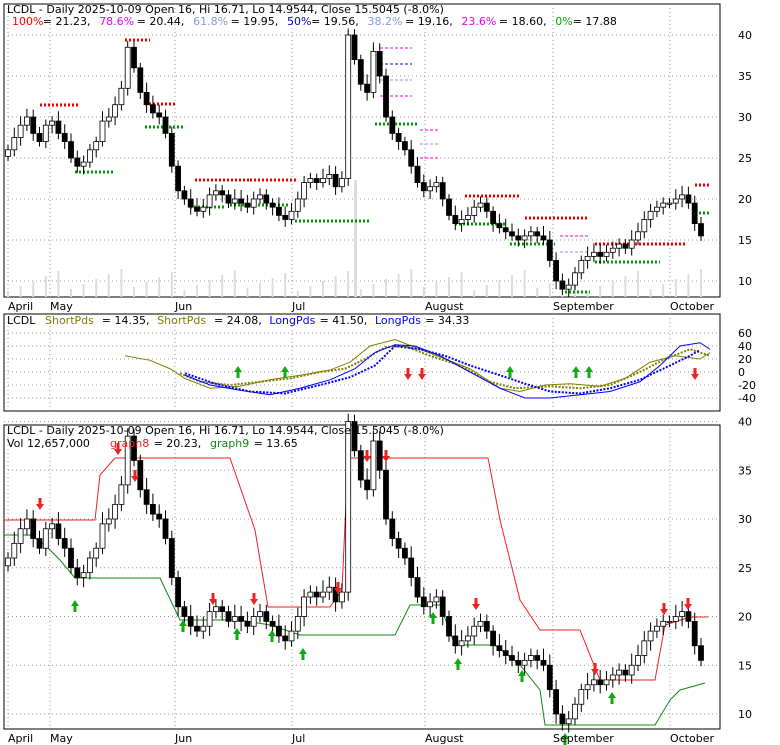 The image size is (780, 745). What do you see at coordinates (429, 21) in the screenshot?
I see `fib-legend-value: = 19.16,` at bounding box center [429, 21].